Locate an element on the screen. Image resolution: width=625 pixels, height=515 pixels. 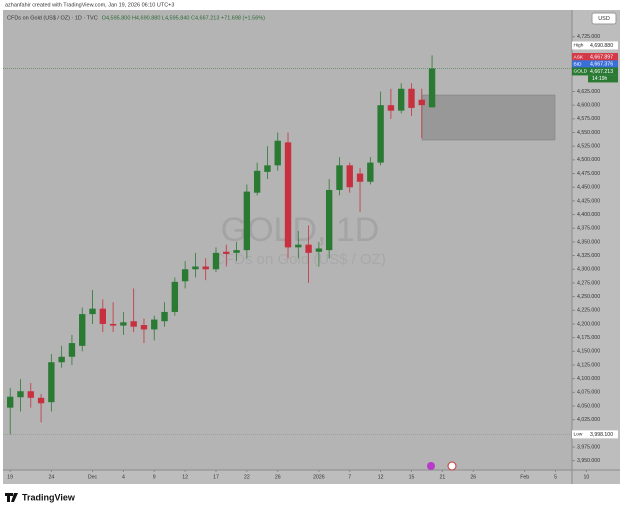
y-tick-label: 4,475.000 is located at coordinates (588, 174).